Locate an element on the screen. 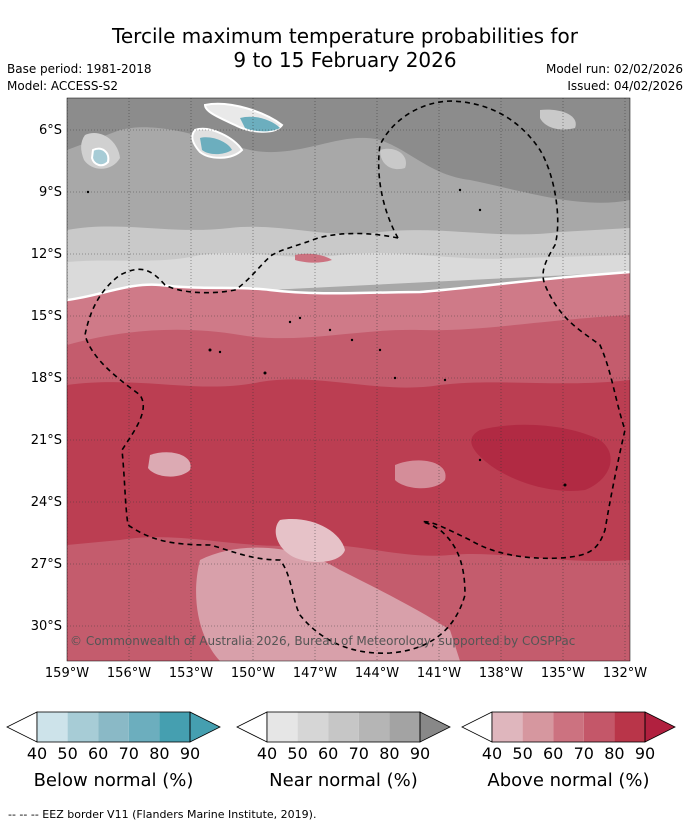 This screenshot has height=827, width=690. model-run-label: Model run: 02/02/2026 is located at coordinates (614, 69).